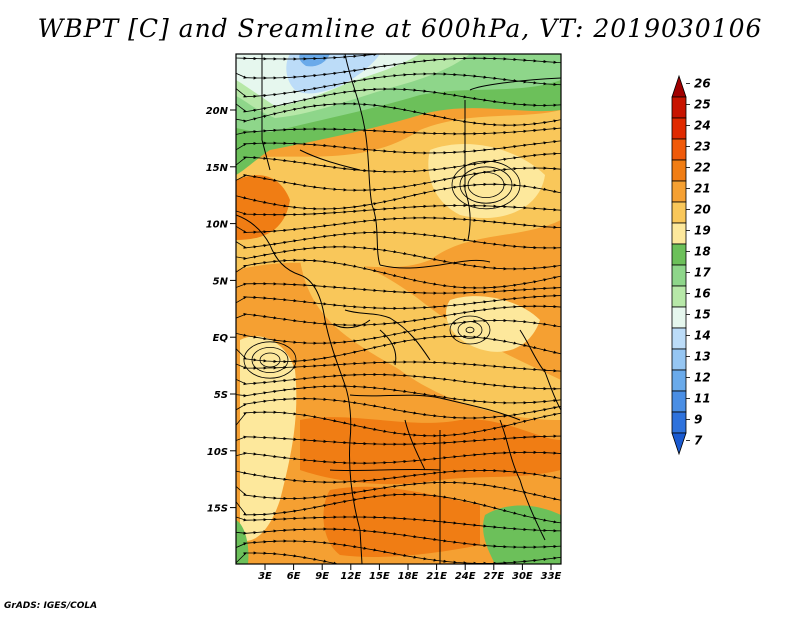 This screenshot has width=800, height=618. I want to click on colorbar-label: 23, so click(702, 147).